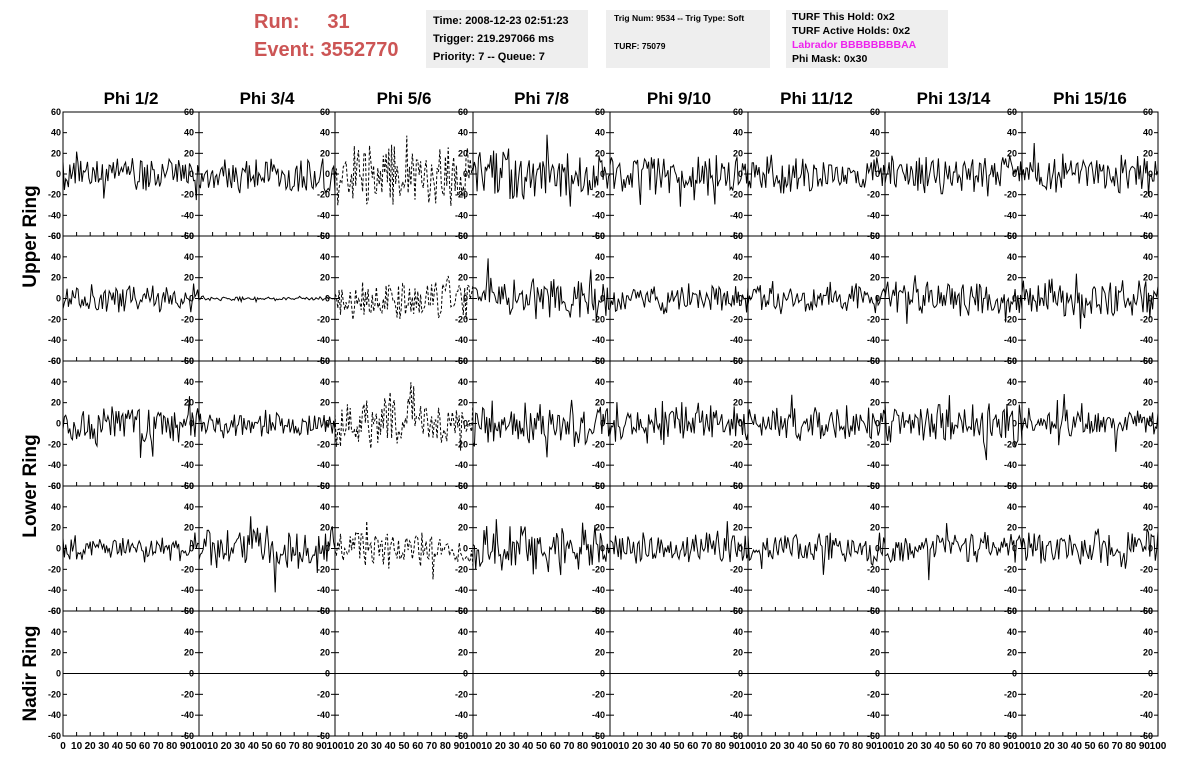 The image size is (1196, 772). What do you see at coordinates (131, 98) in the screenshot?
I see `column-title: Phi 1/2` at bounding box center [131, 98].